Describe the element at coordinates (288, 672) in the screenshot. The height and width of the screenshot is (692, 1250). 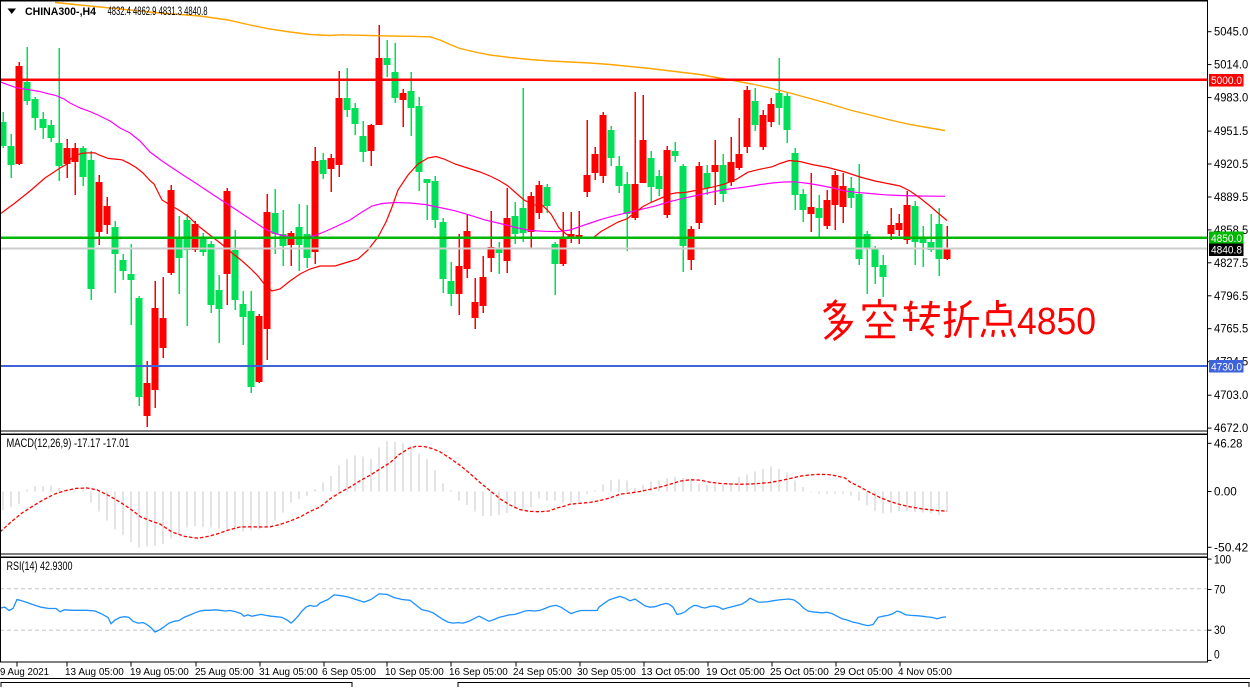
I see `svg-text: 31 Aug 05:00` at that location.